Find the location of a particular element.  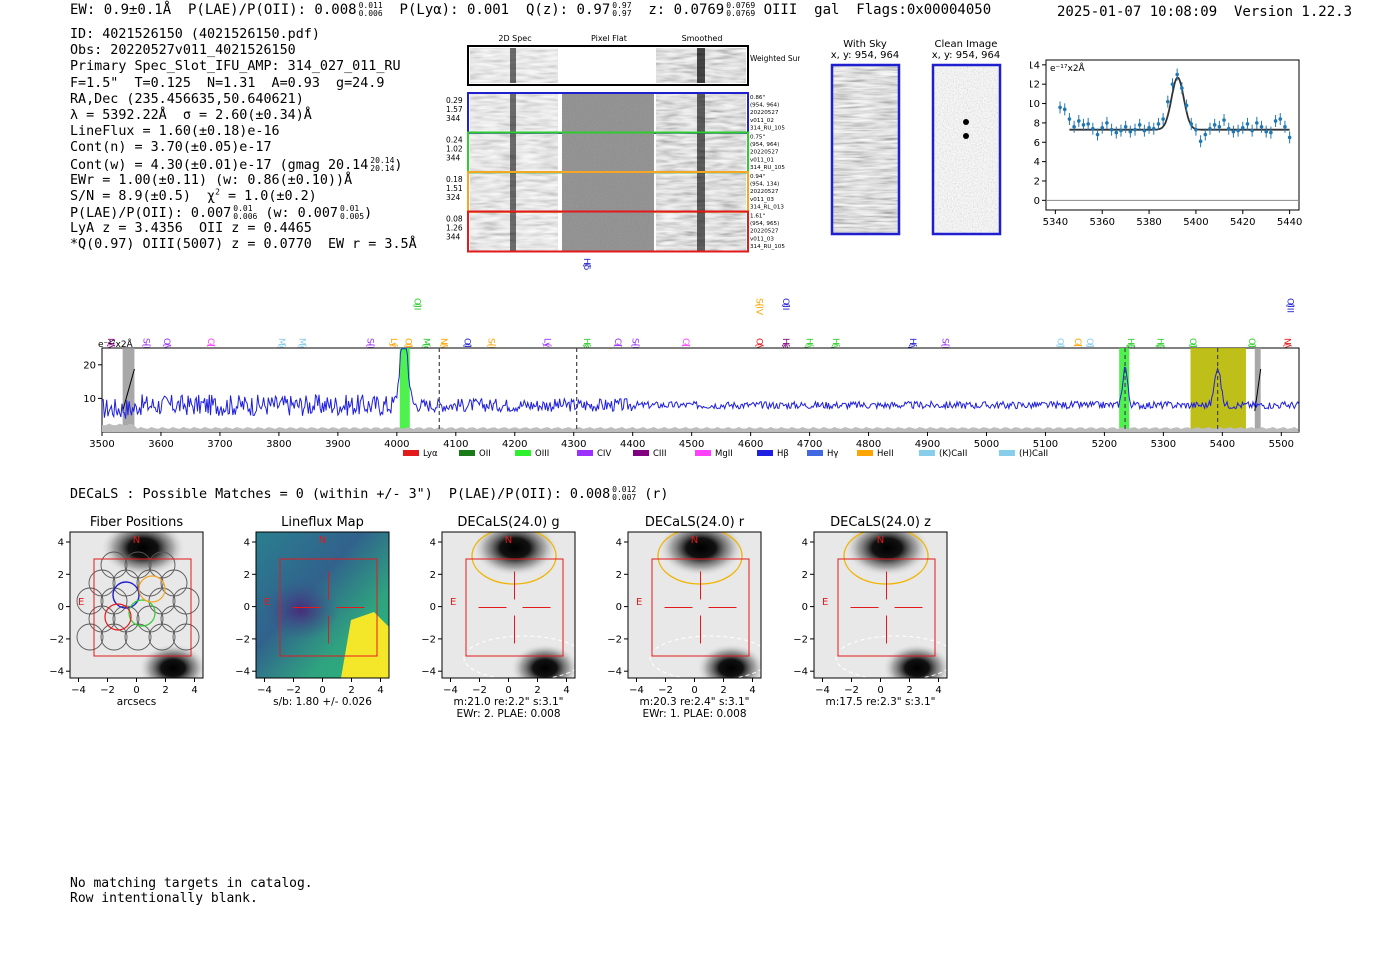

decals-plae-range: 0.012 0.007 is located at coordinates (624, 493).